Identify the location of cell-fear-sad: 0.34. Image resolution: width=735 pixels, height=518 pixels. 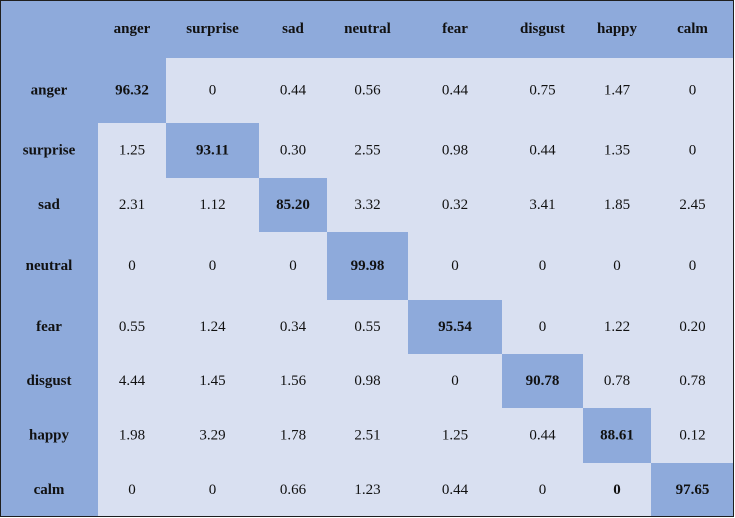
(293, 327).